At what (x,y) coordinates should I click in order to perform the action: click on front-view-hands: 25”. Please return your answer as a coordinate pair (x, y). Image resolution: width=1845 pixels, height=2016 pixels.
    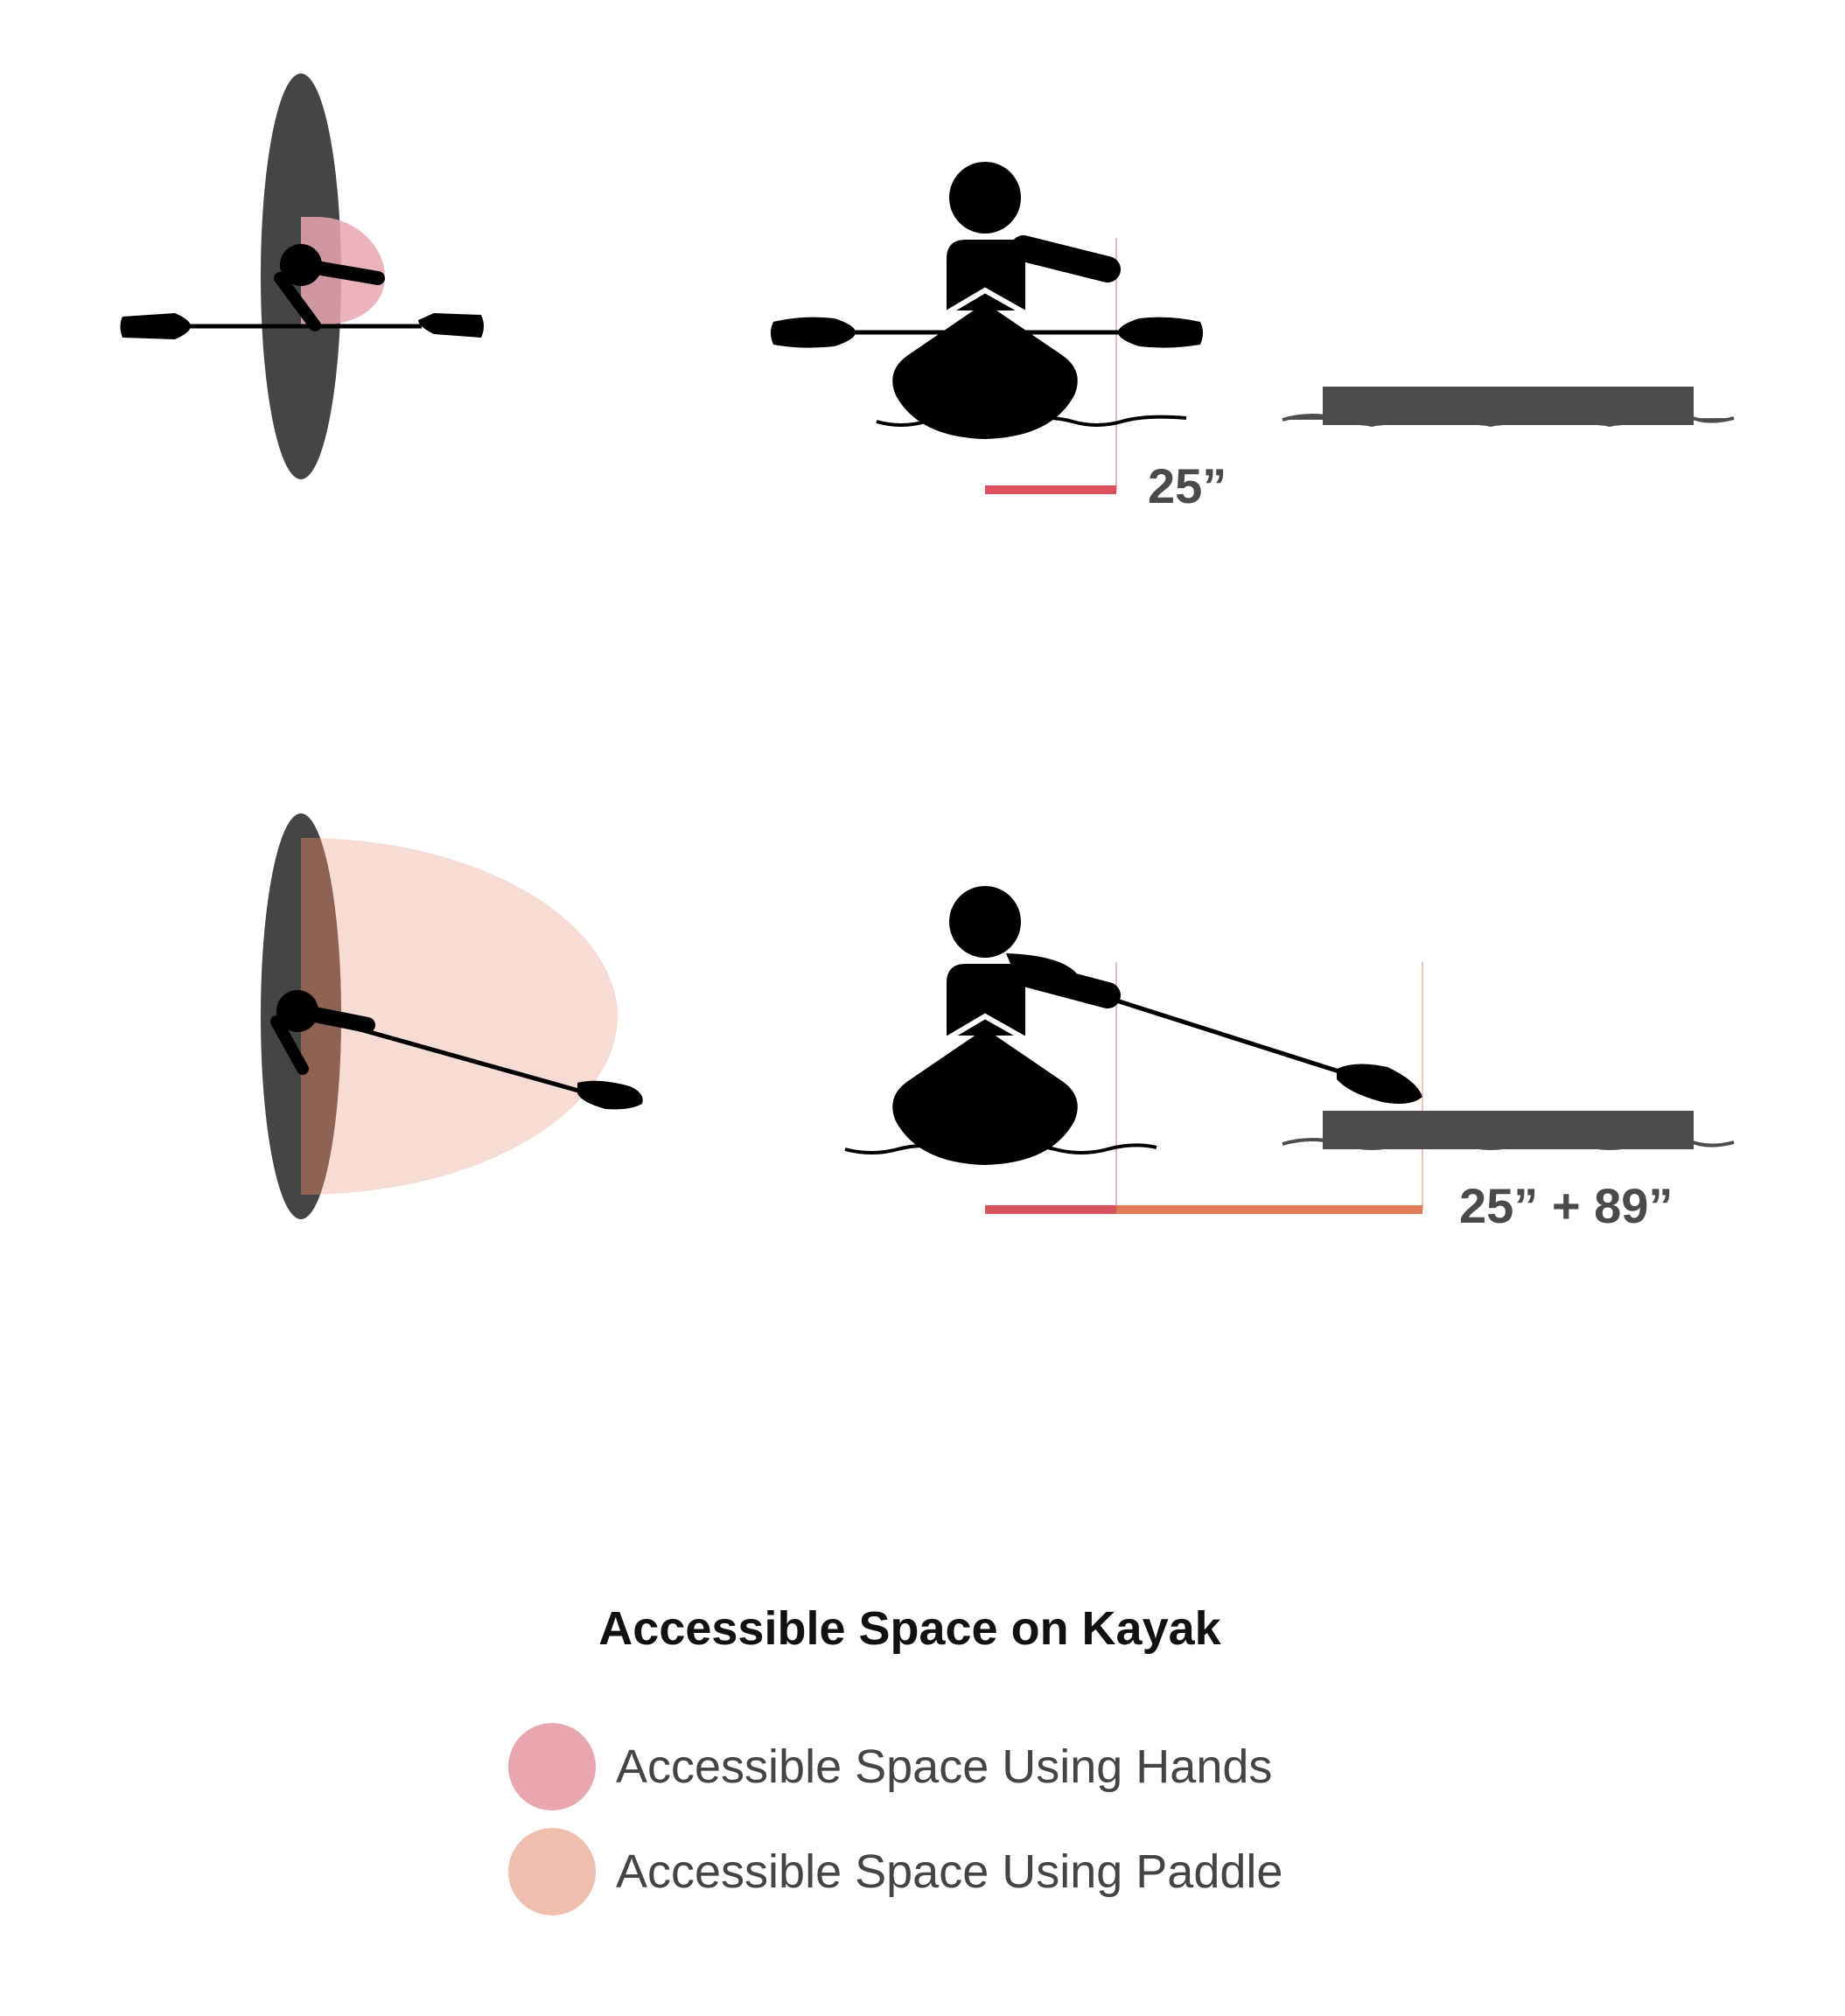
    Looking at the image, I should click on (999, 337).